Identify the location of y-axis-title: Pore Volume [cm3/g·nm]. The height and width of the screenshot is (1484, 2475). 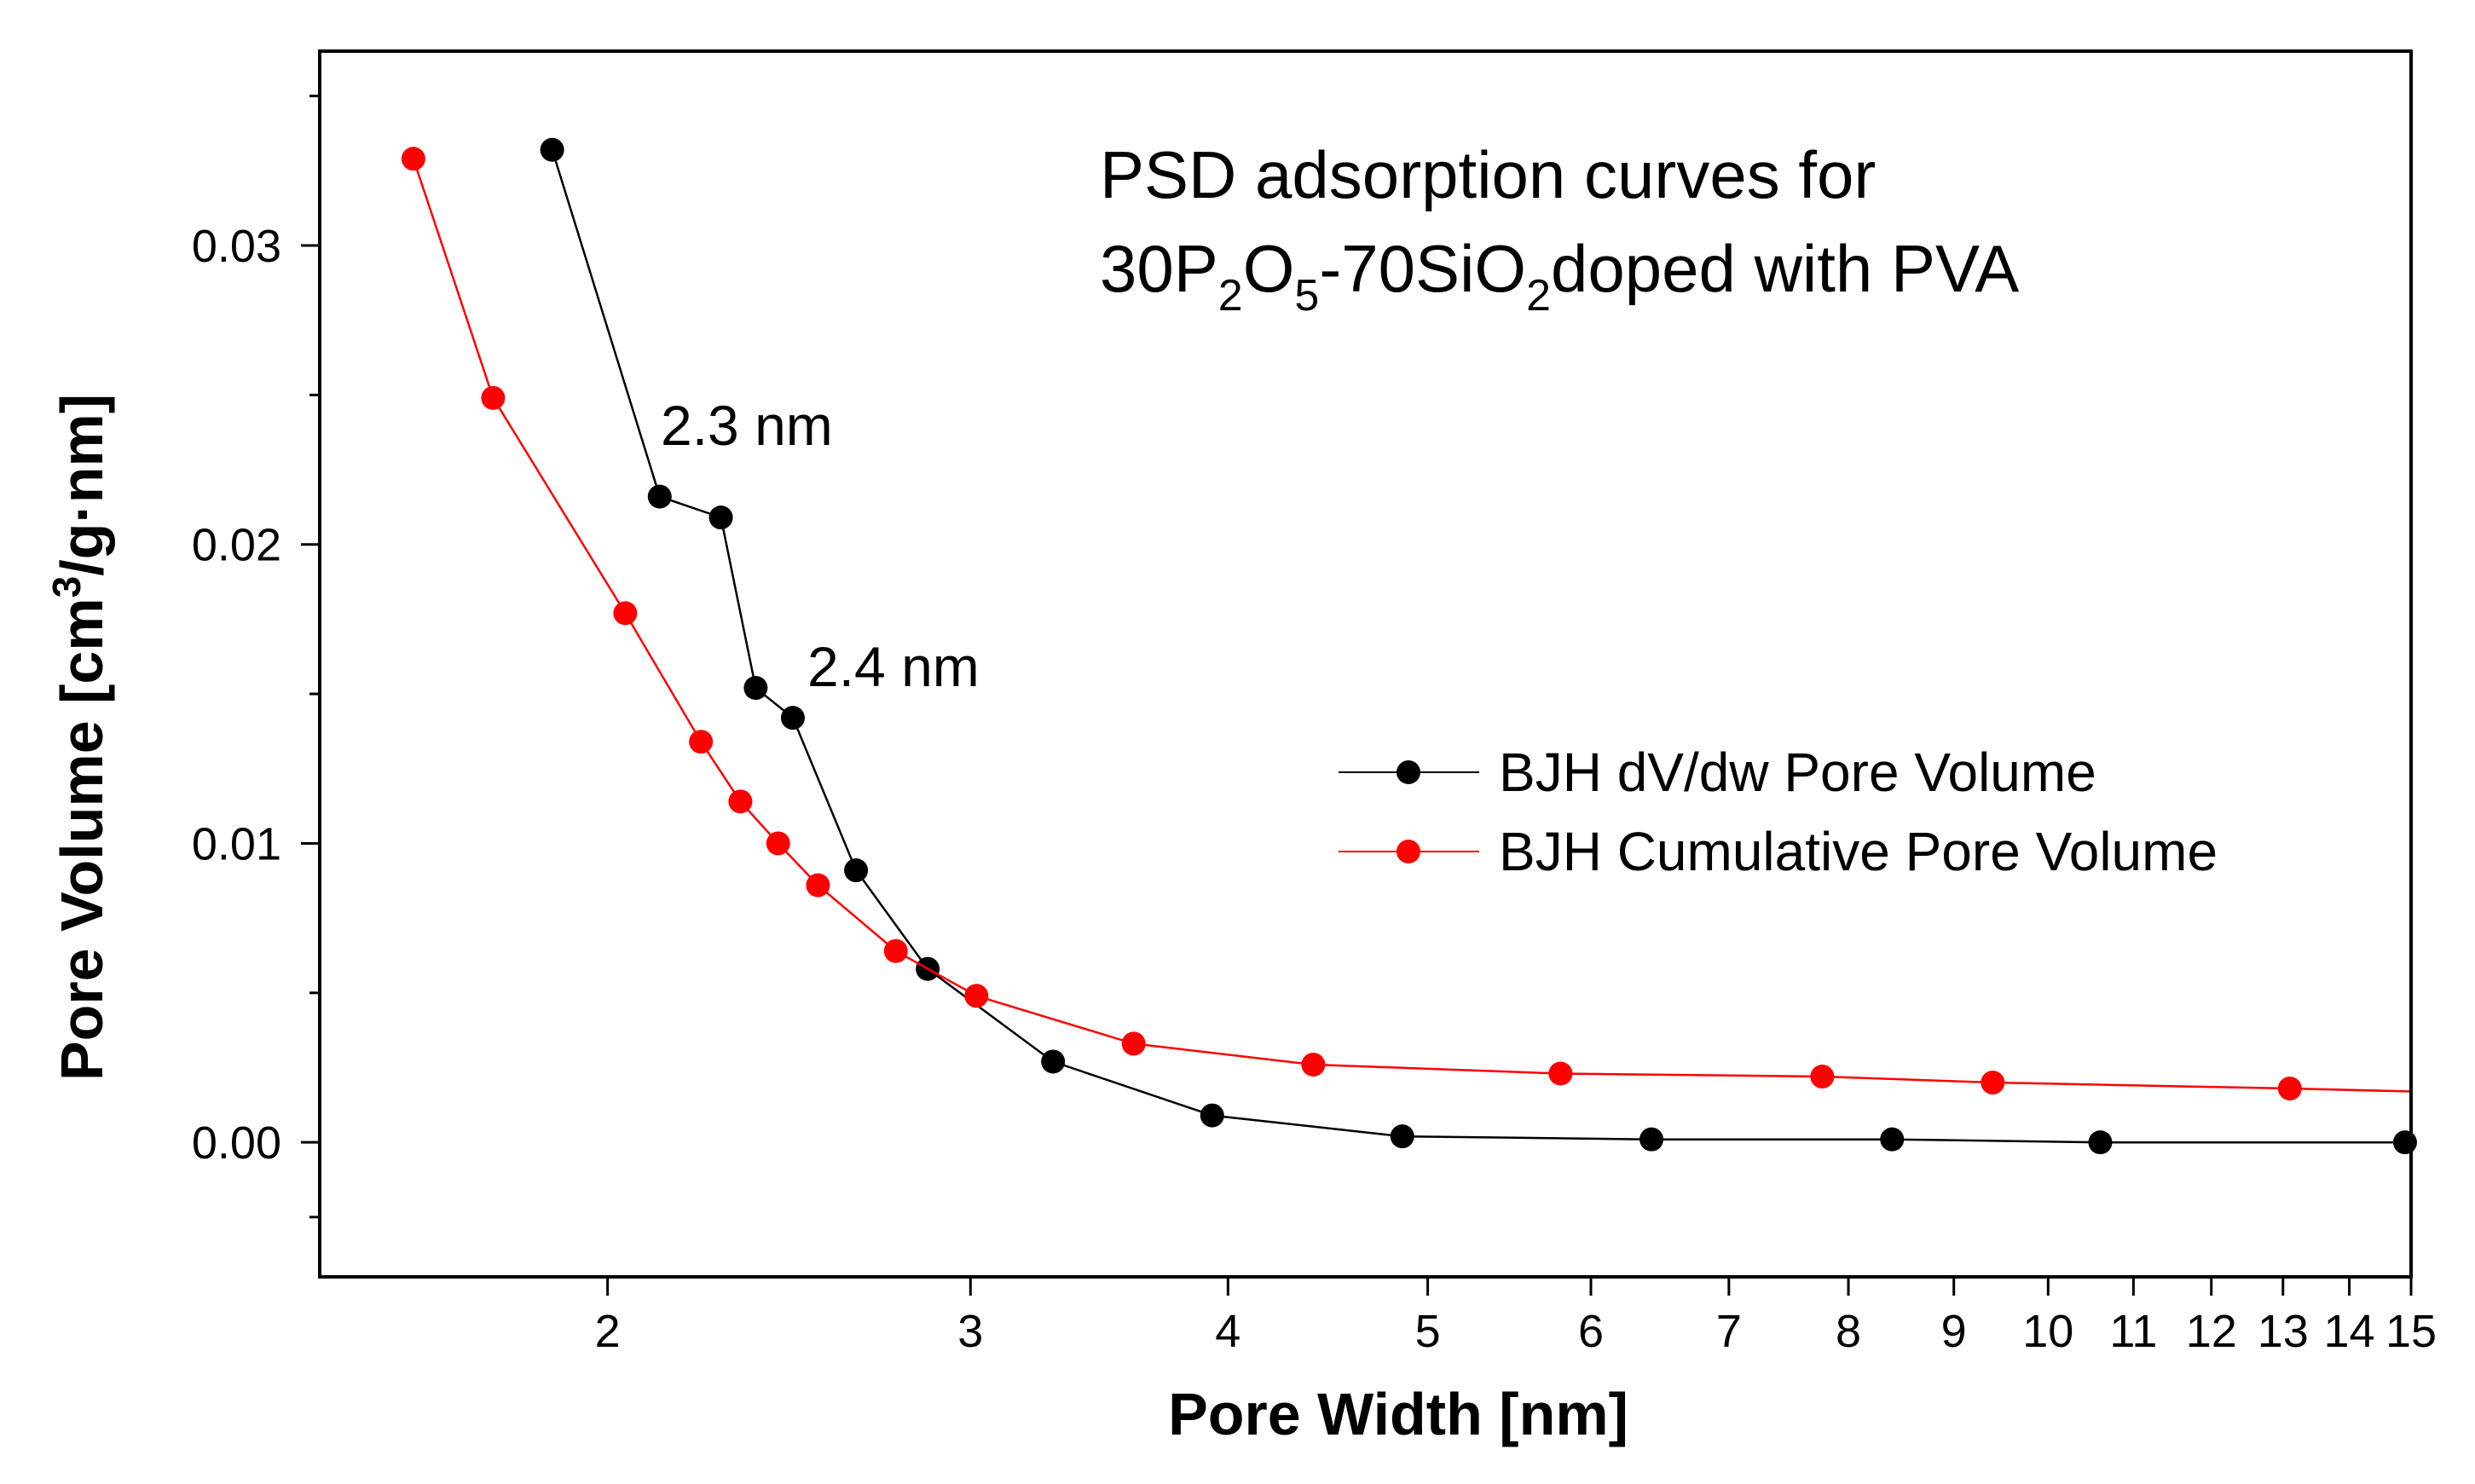
(79, 737).